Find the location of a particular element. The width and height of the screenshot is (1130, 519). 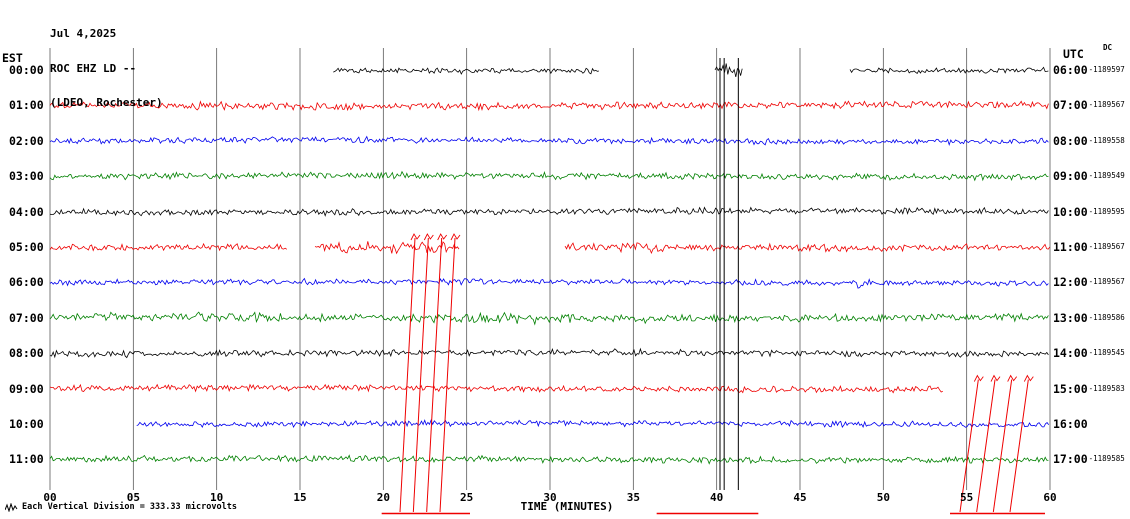

est-axis-label: EST is located at coordinates (12, 58).